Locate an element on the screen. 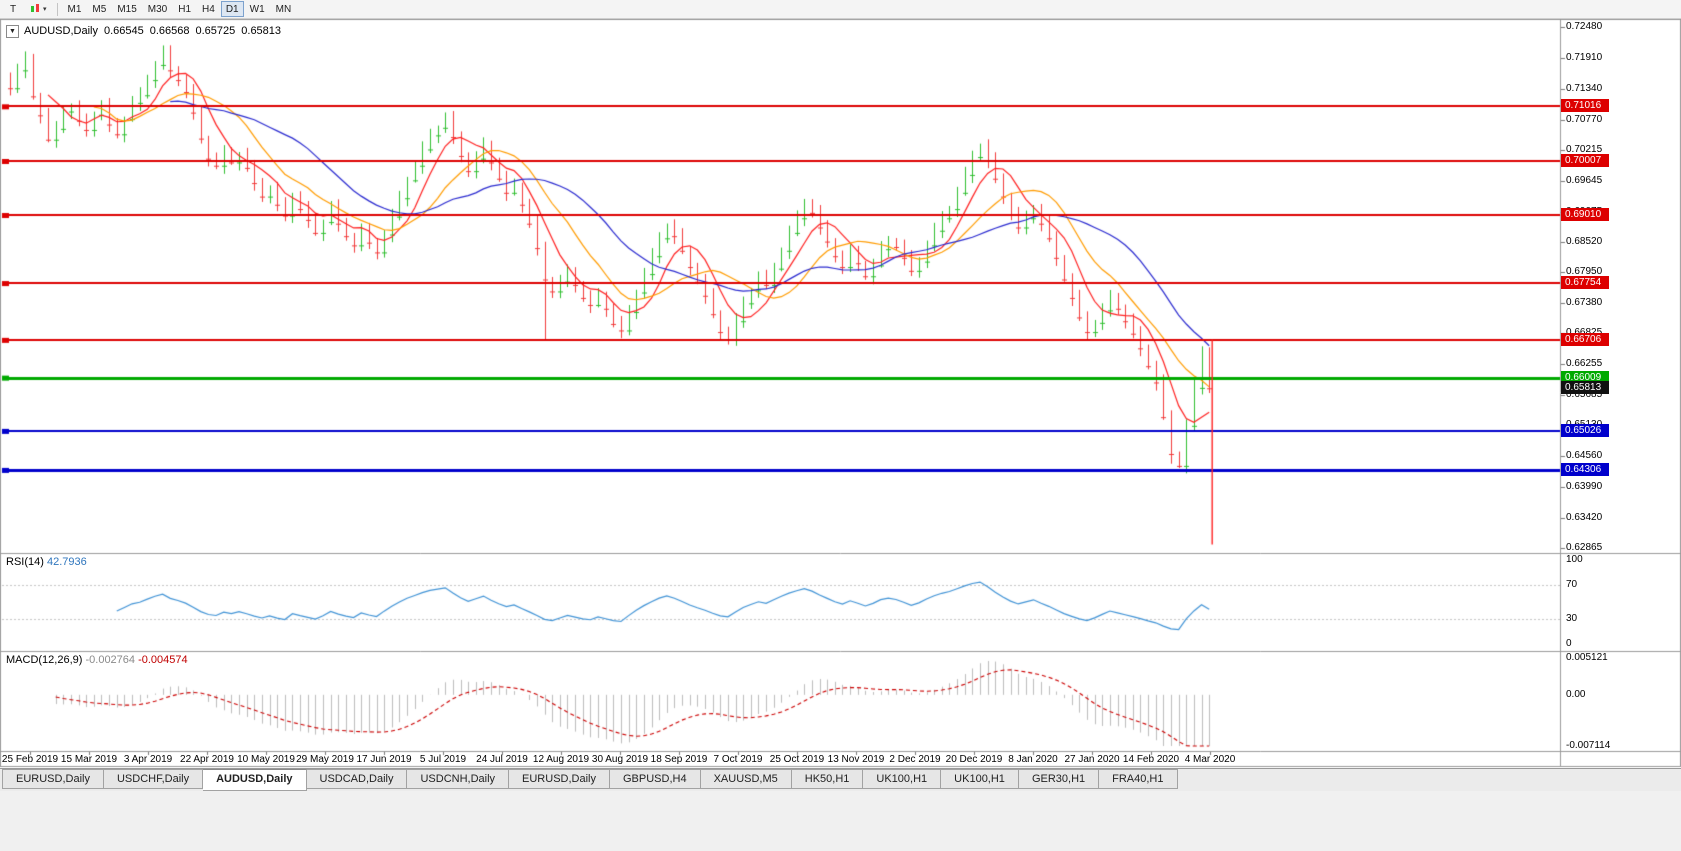 The height and width of the screenshot is (851, 1681). rsi-indicator-label: RSI(14) 42.7936 is located at coordinates (46, 562).